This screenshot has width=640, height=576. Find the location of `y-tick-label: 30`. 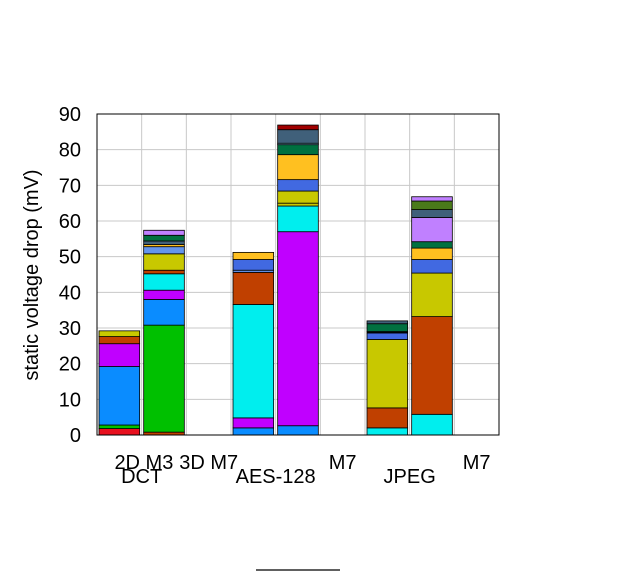

y-tick-label: 30 is located at coordinates (70, 329).